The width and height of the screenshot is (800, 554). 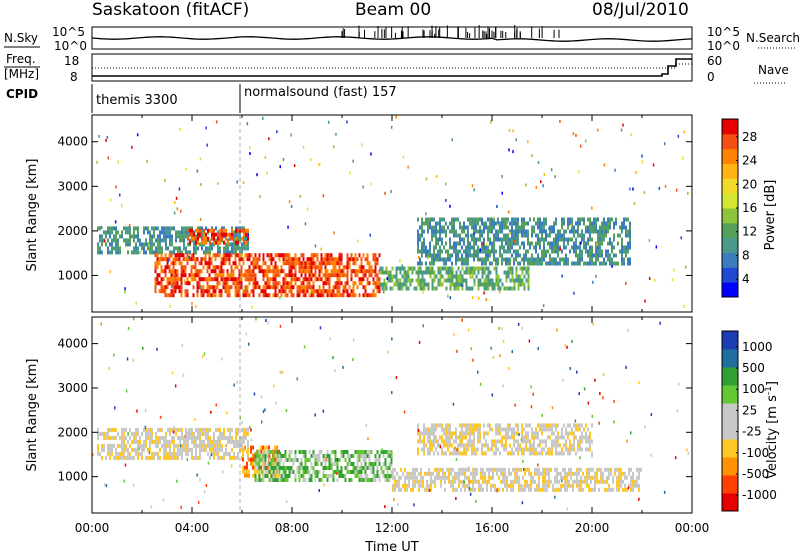 What do you see at coordinates (72, 344) in the screenshot?
I see `y-tick-label: 4000` at bounding box center [72, 344].